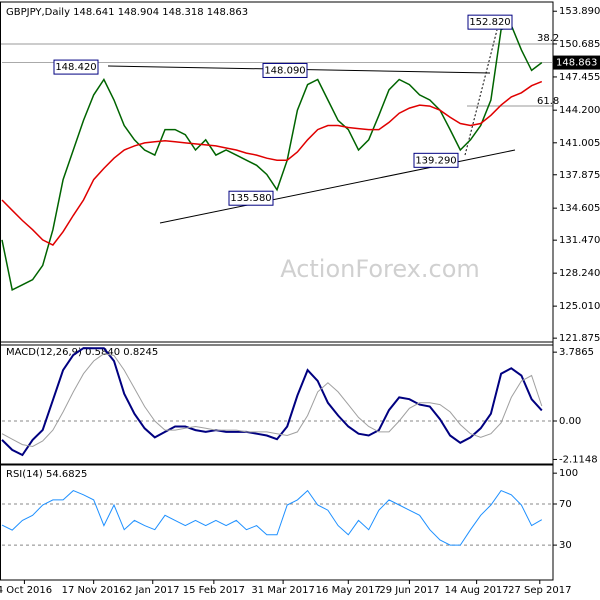 The image size is (600, 600). What do you see at coordinates (579, 175) in the screenshot?
I see `y-tick-label: 137.875` at bounding box center [579, 175].